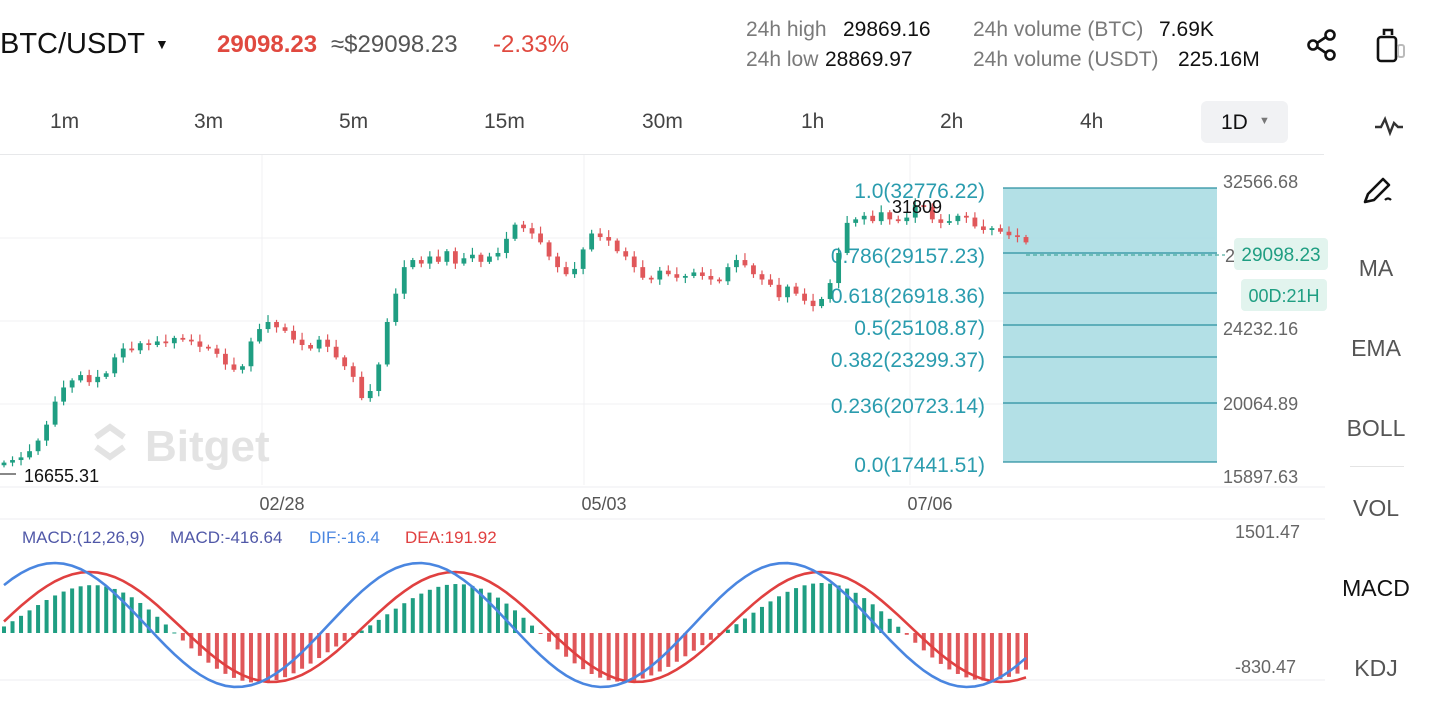  What do you see at coordinates (72, 44) in the screenshot?
I see `pair-name: BTC/USDT` at bounding box center [72, 44].